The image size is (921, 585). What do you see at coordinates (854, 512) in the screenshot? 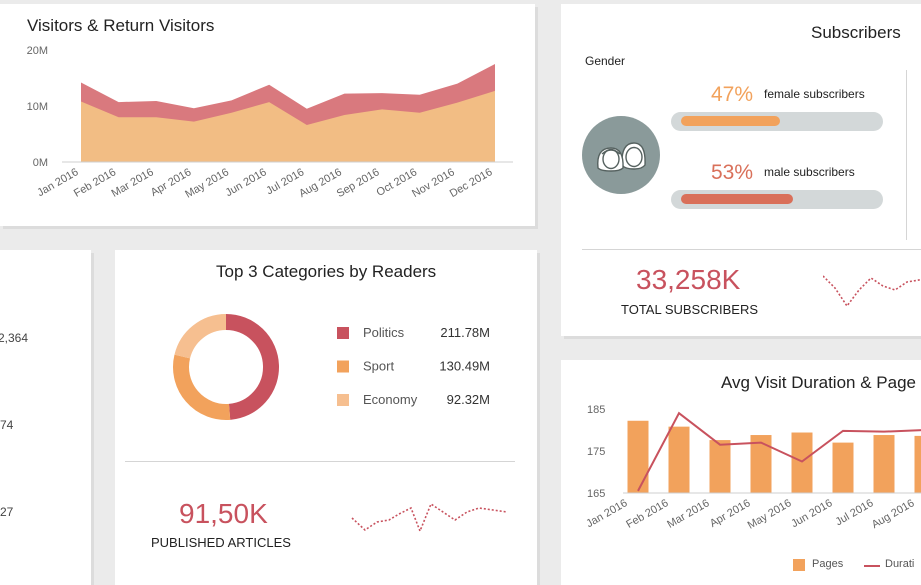
I see `x-tick-label: Jul 2016` at bounding box center [854, 512].